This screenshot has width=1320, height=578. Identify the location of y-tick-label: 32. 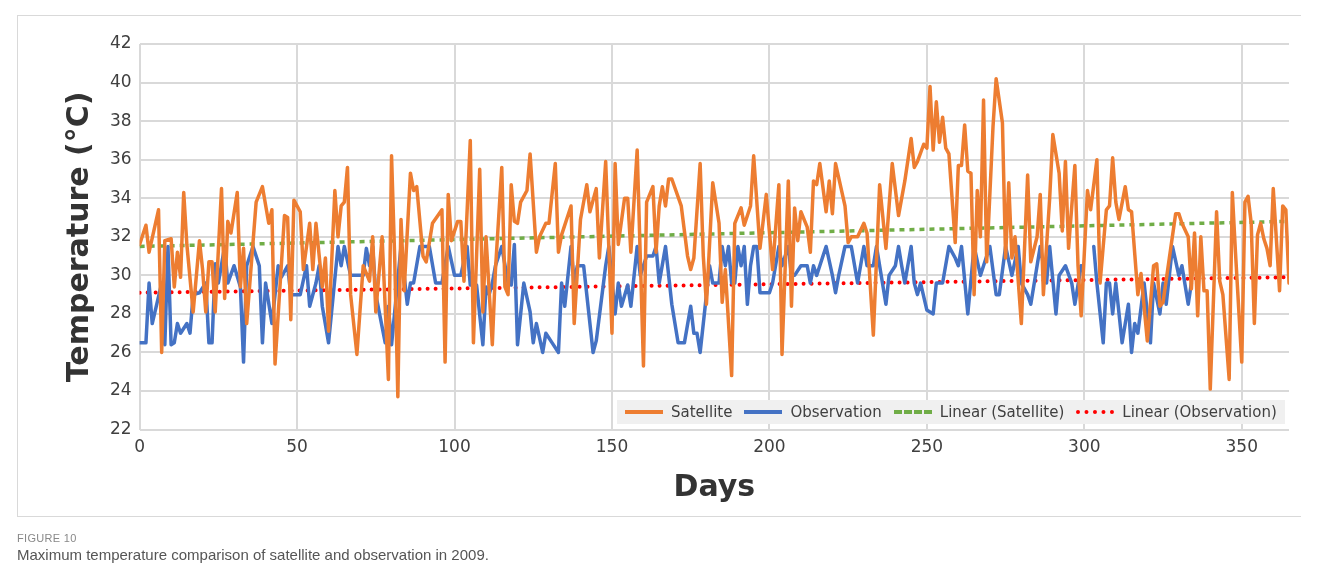
(120, 235).